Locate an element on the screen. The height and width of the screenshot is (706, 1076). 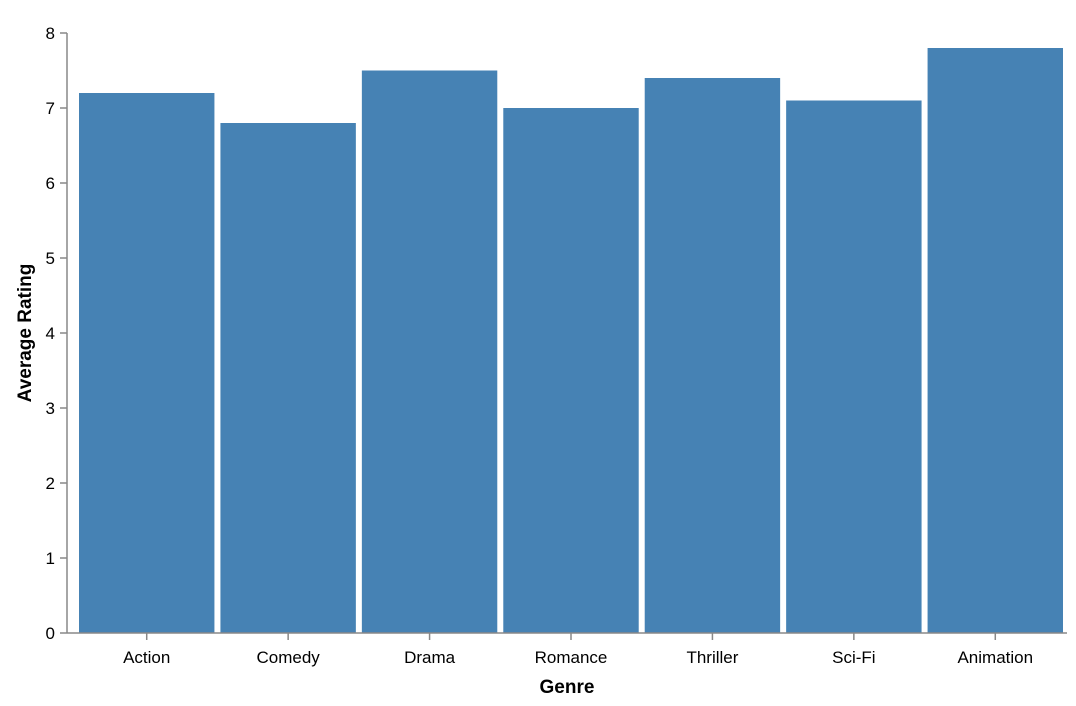
y-tick-label: 5 is located at coordinates (50, 258).